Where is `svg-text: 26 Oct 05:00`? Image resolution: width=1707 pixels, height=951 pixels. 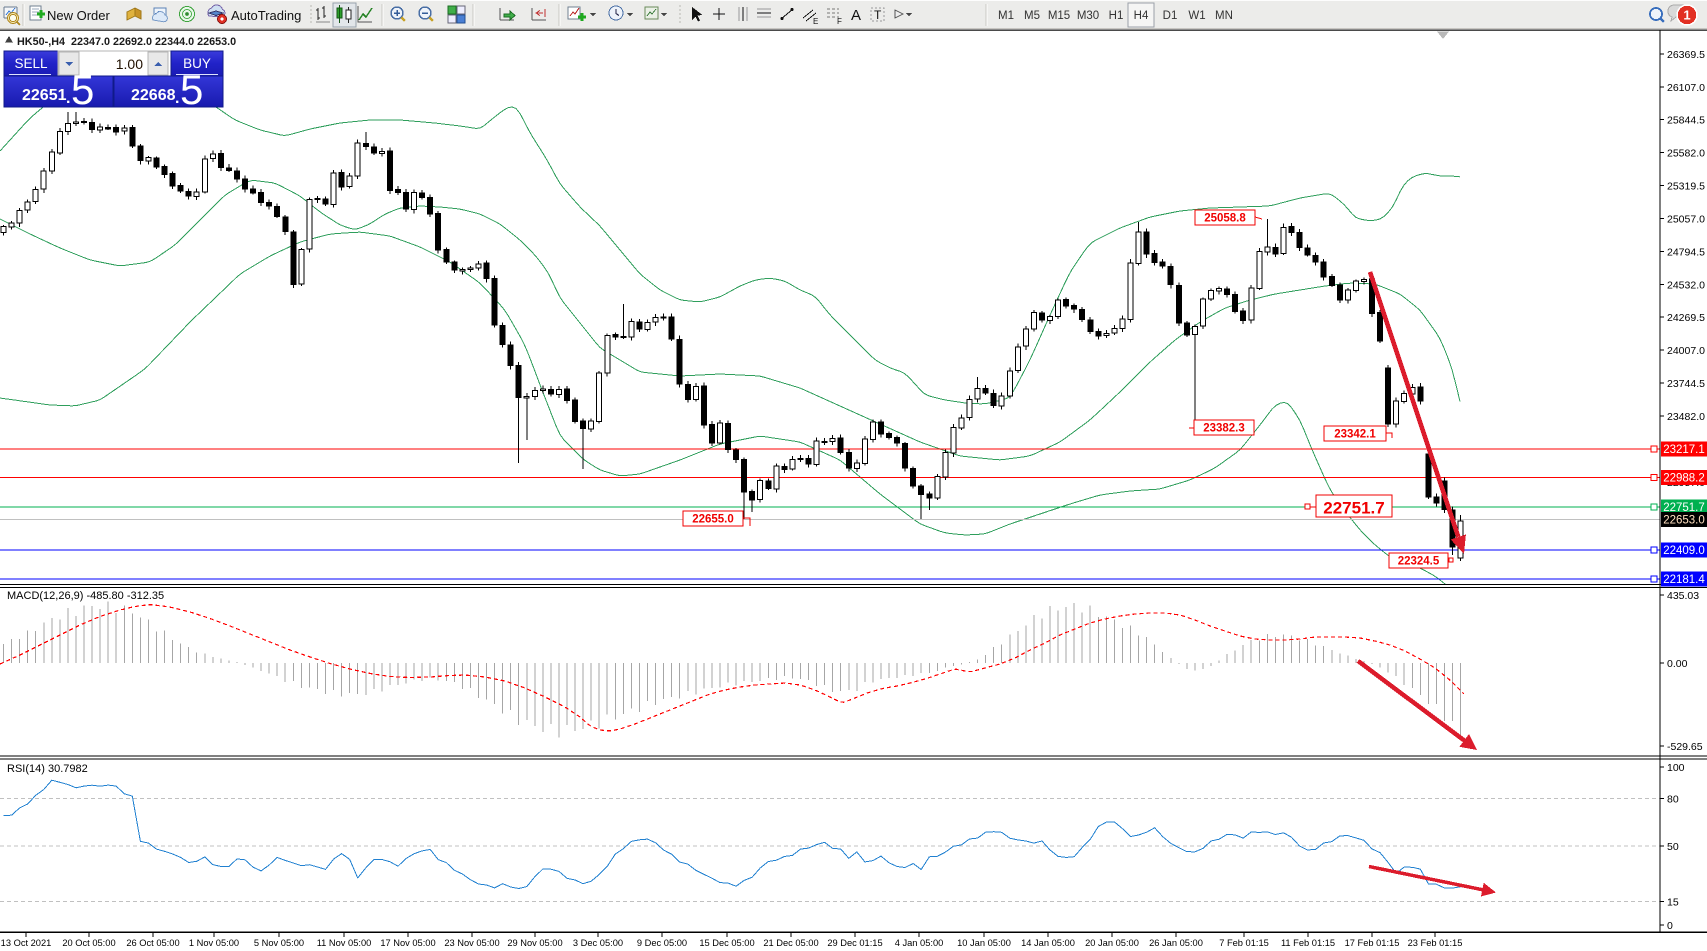 svg-text: 26 Oct 05:00 is located at coordinates (152, 943).